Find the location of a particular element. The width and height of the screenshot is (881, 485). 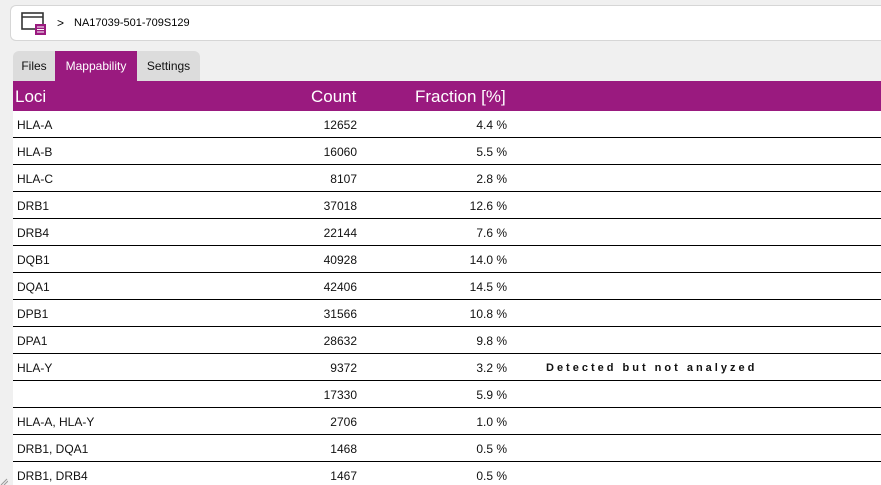

table-row: DRB4 22144 7.6 % is located at coordinates (447, 232).